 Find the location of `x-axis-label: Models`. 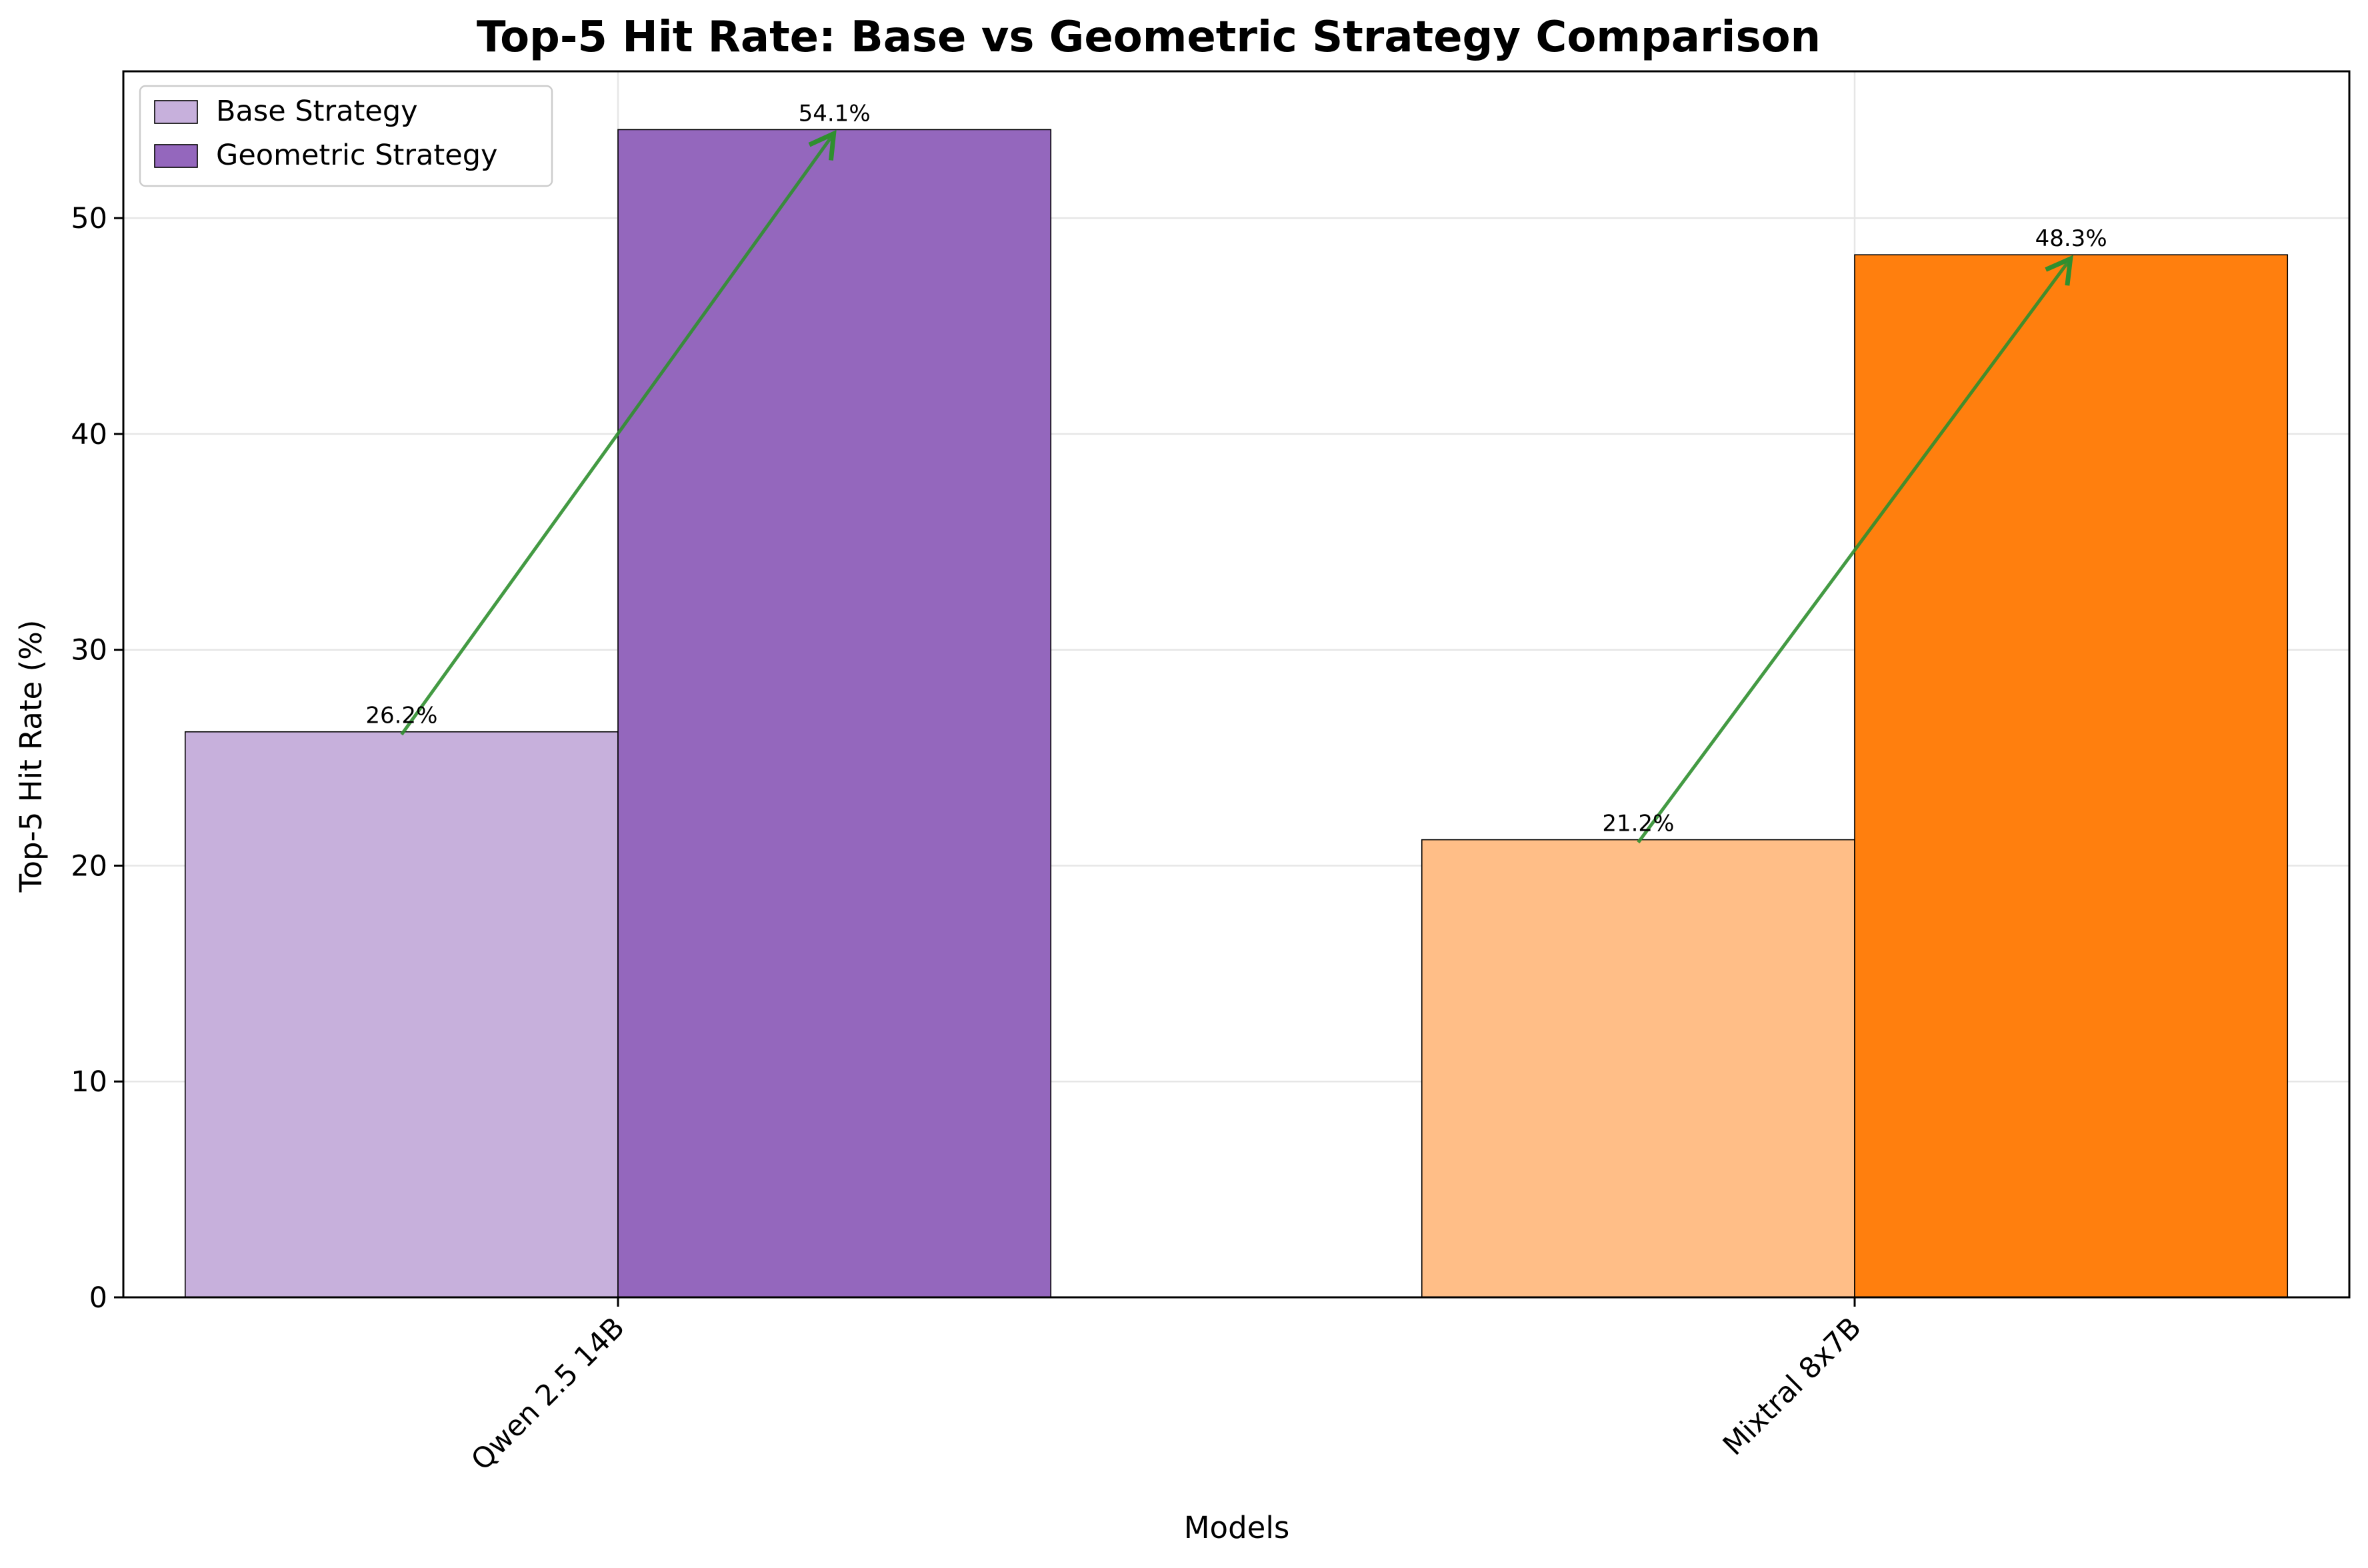

x-axis-label: Models is located at coordinates (1237, 1527).